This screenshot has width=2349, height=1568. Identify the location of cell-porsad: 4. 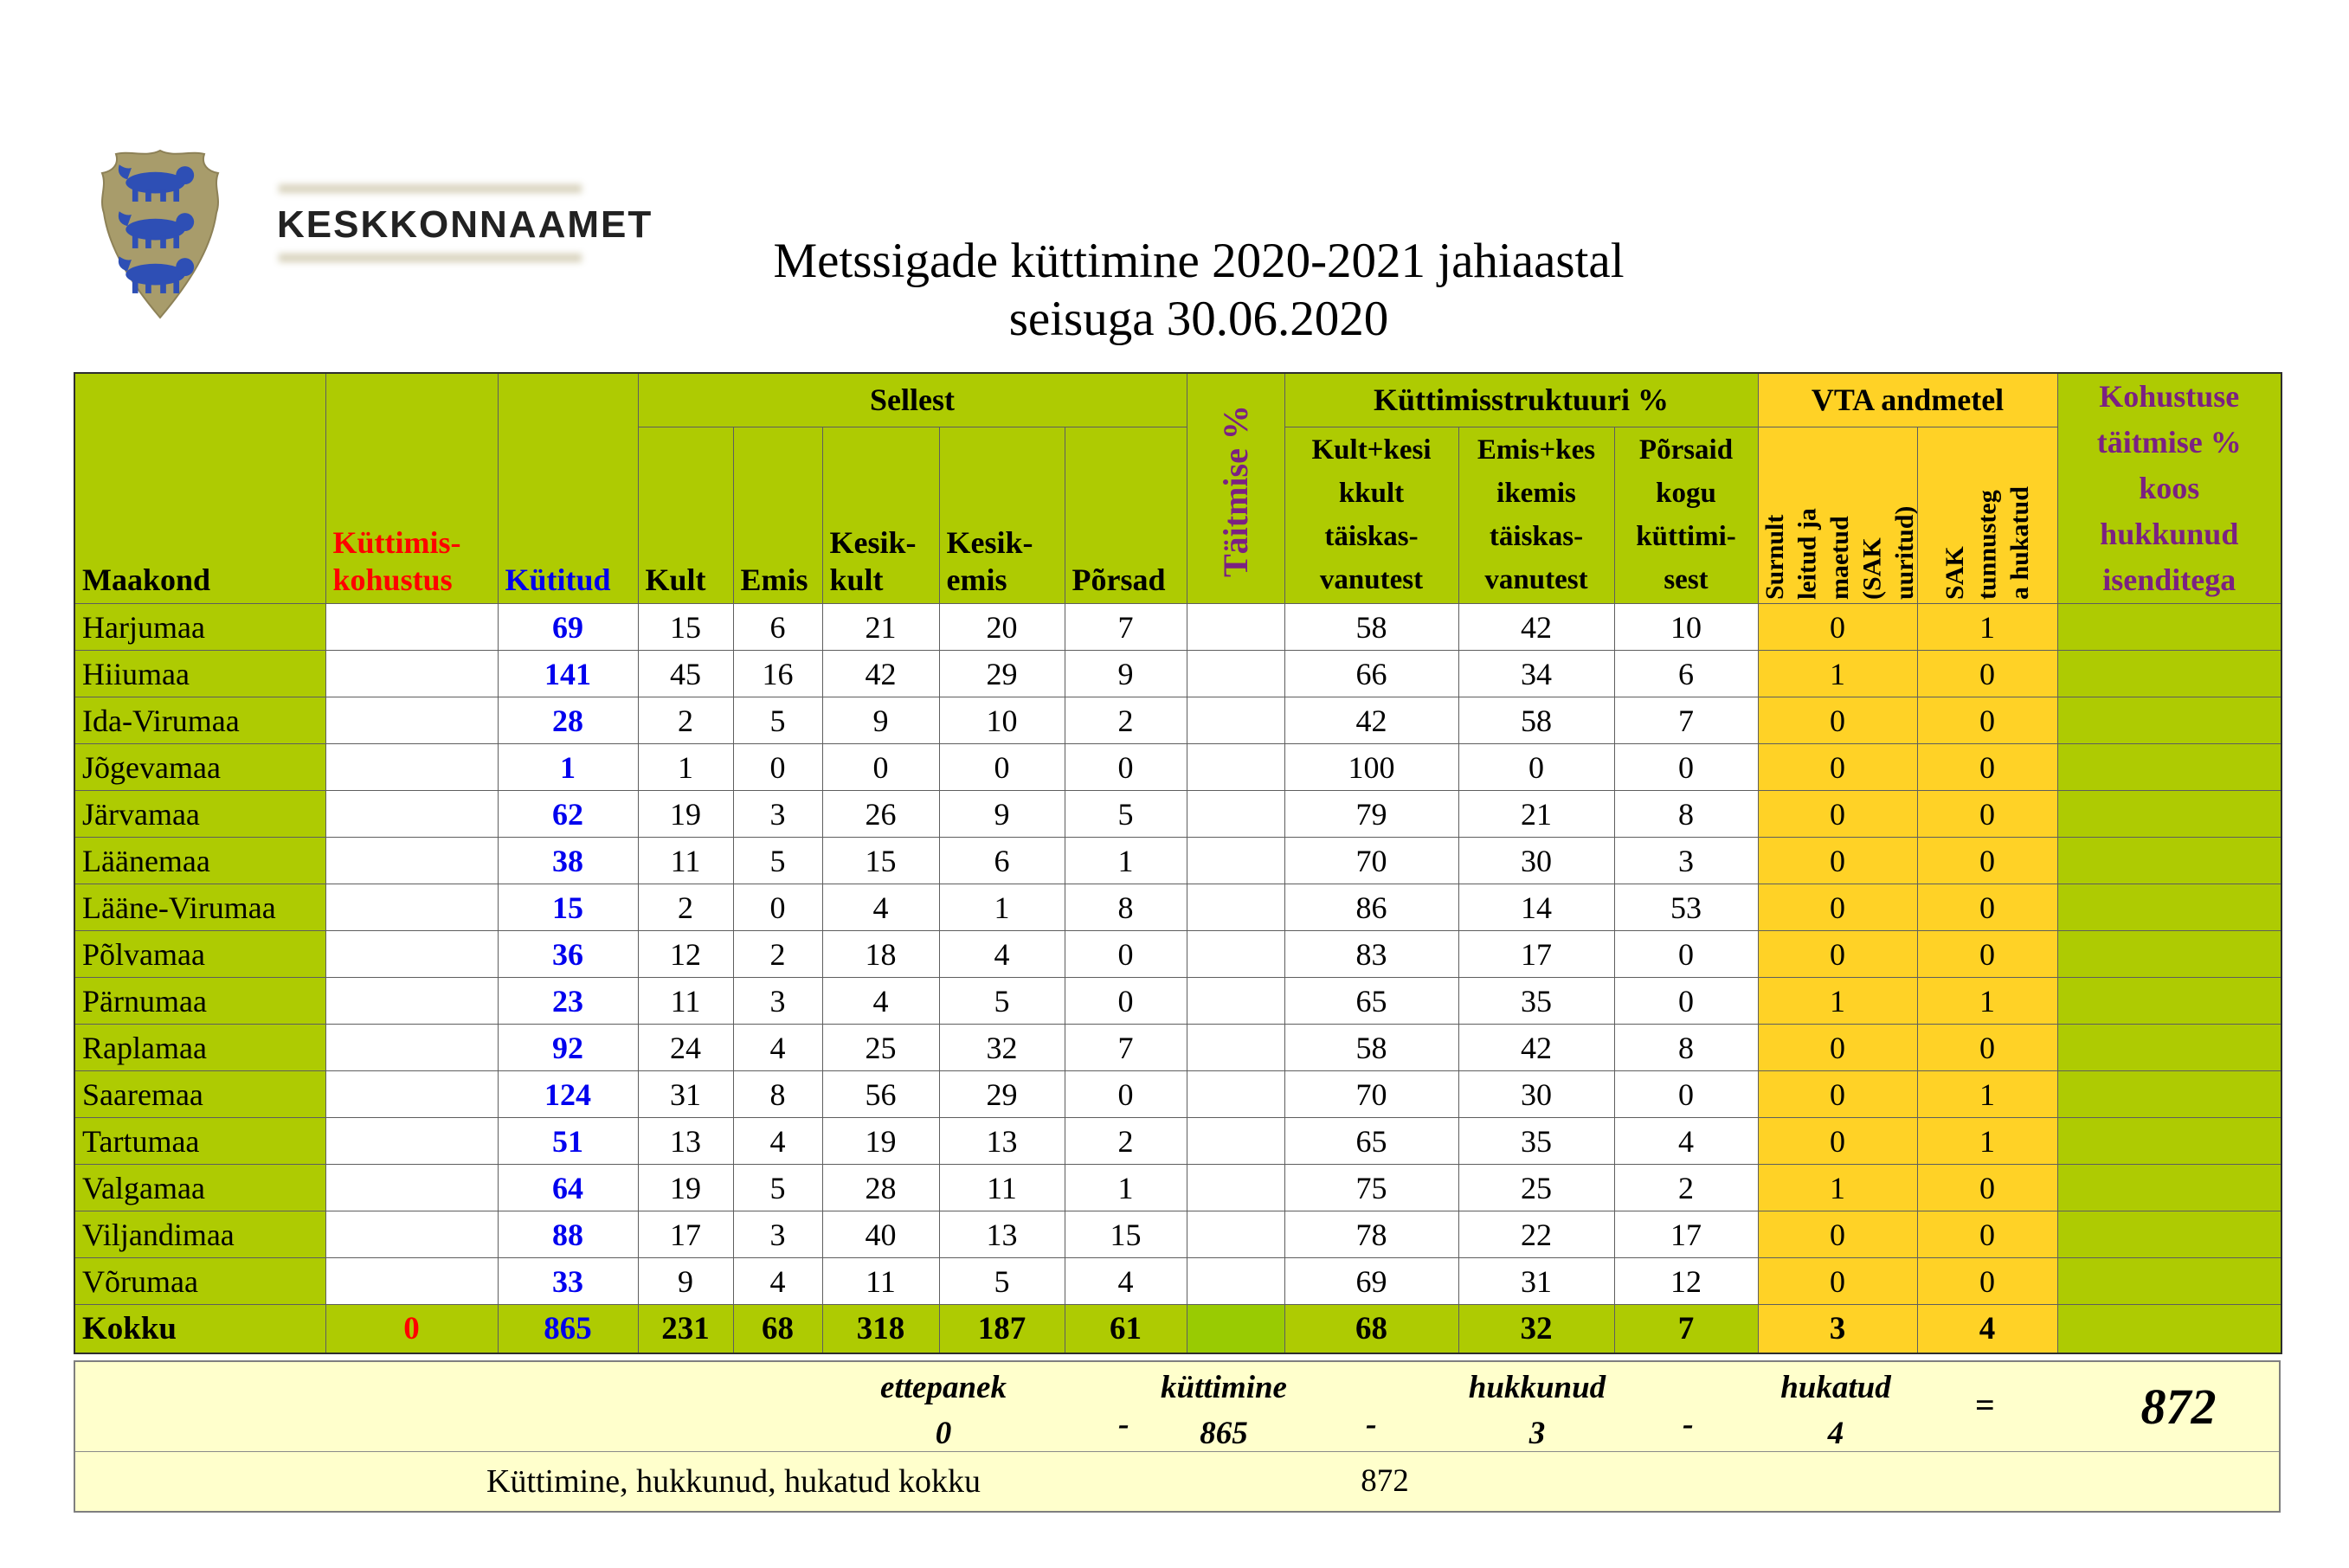
(1125, 1281).